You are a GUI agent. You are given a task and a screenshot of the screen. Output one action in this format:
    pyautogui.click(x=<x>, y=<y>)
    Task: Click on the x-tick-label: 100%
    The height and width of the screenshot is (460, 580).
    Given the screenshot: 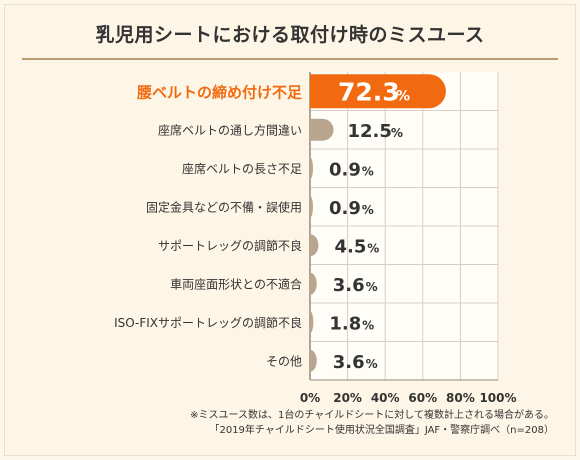 What is the action you would take?
    pyautogui.click(x=497, y=398)
    